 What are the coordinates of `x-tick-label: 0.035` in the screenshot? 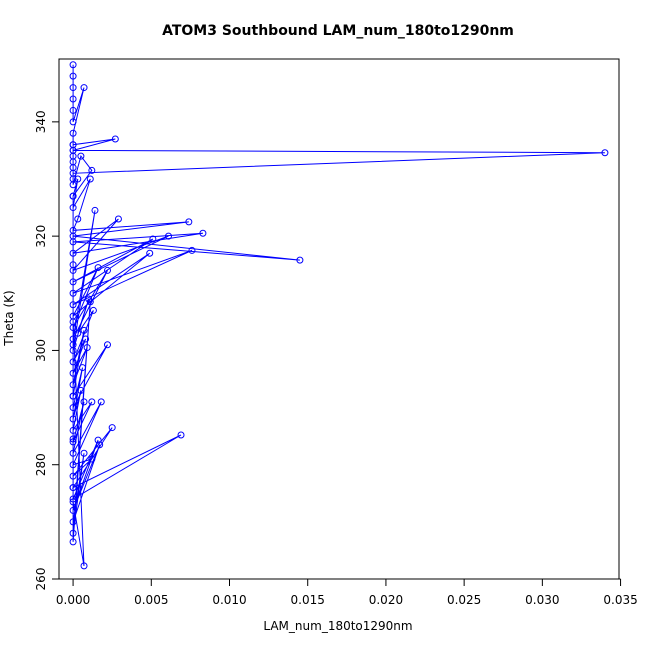 It's located at (620, 600).